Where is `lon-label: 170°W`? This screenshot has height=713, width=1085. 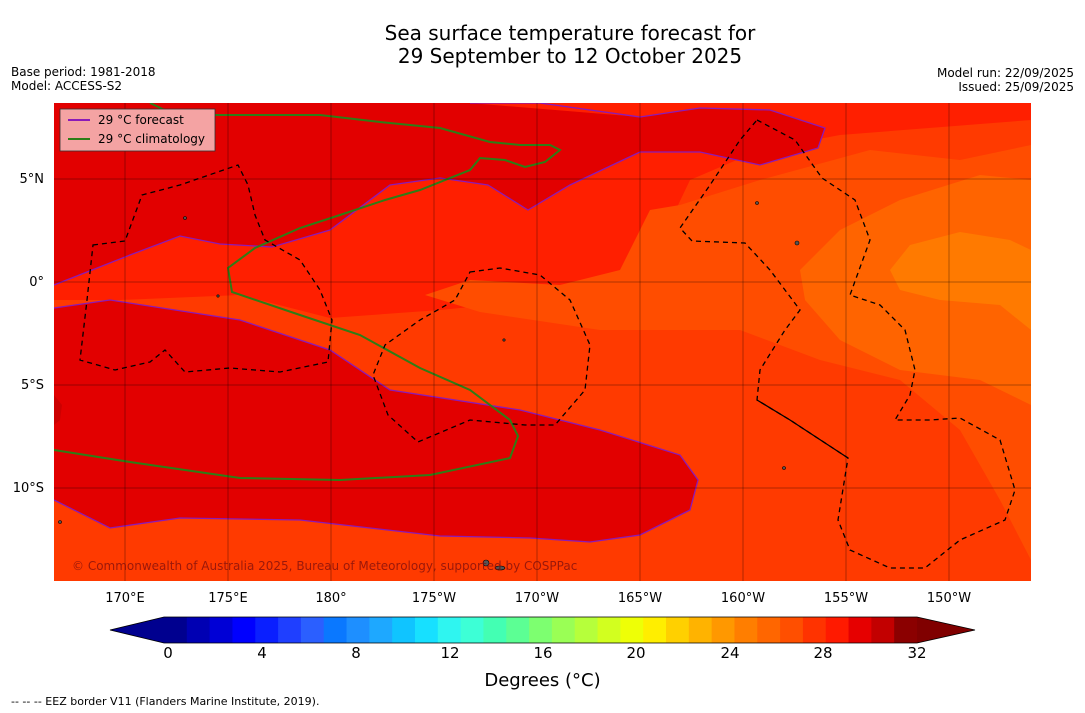 lon-label: 170°W is located at coordinates (537, 598).